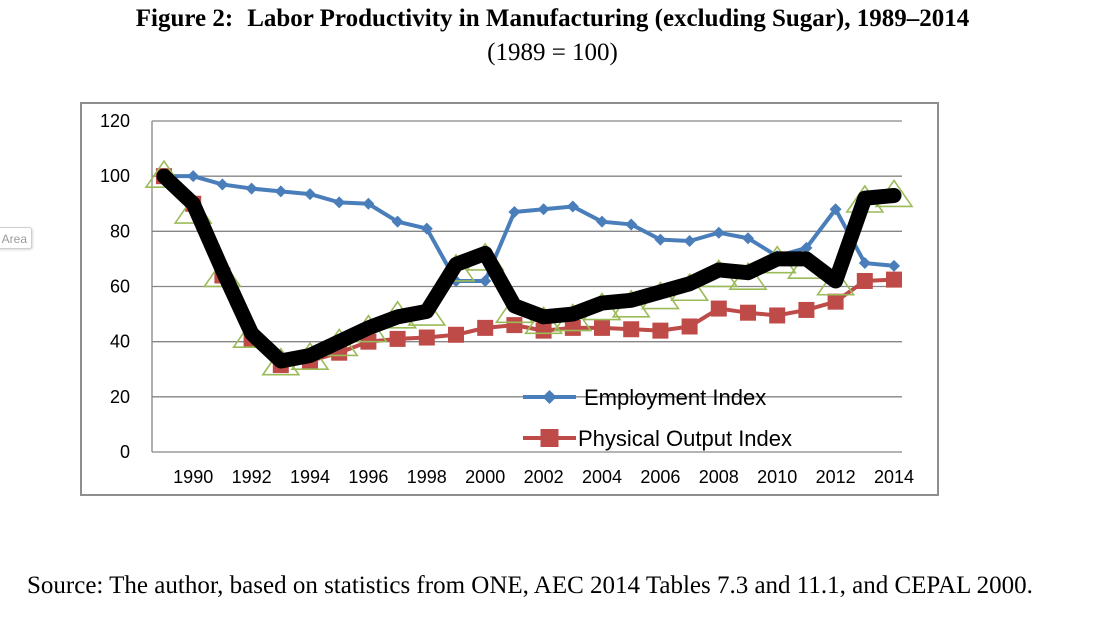 Image resolution: width=1105 pixels, height=633 pixels. Describe the element at coordinates (660, 477) in the screenshot. I see `x-tick-label: 2006` at that location.